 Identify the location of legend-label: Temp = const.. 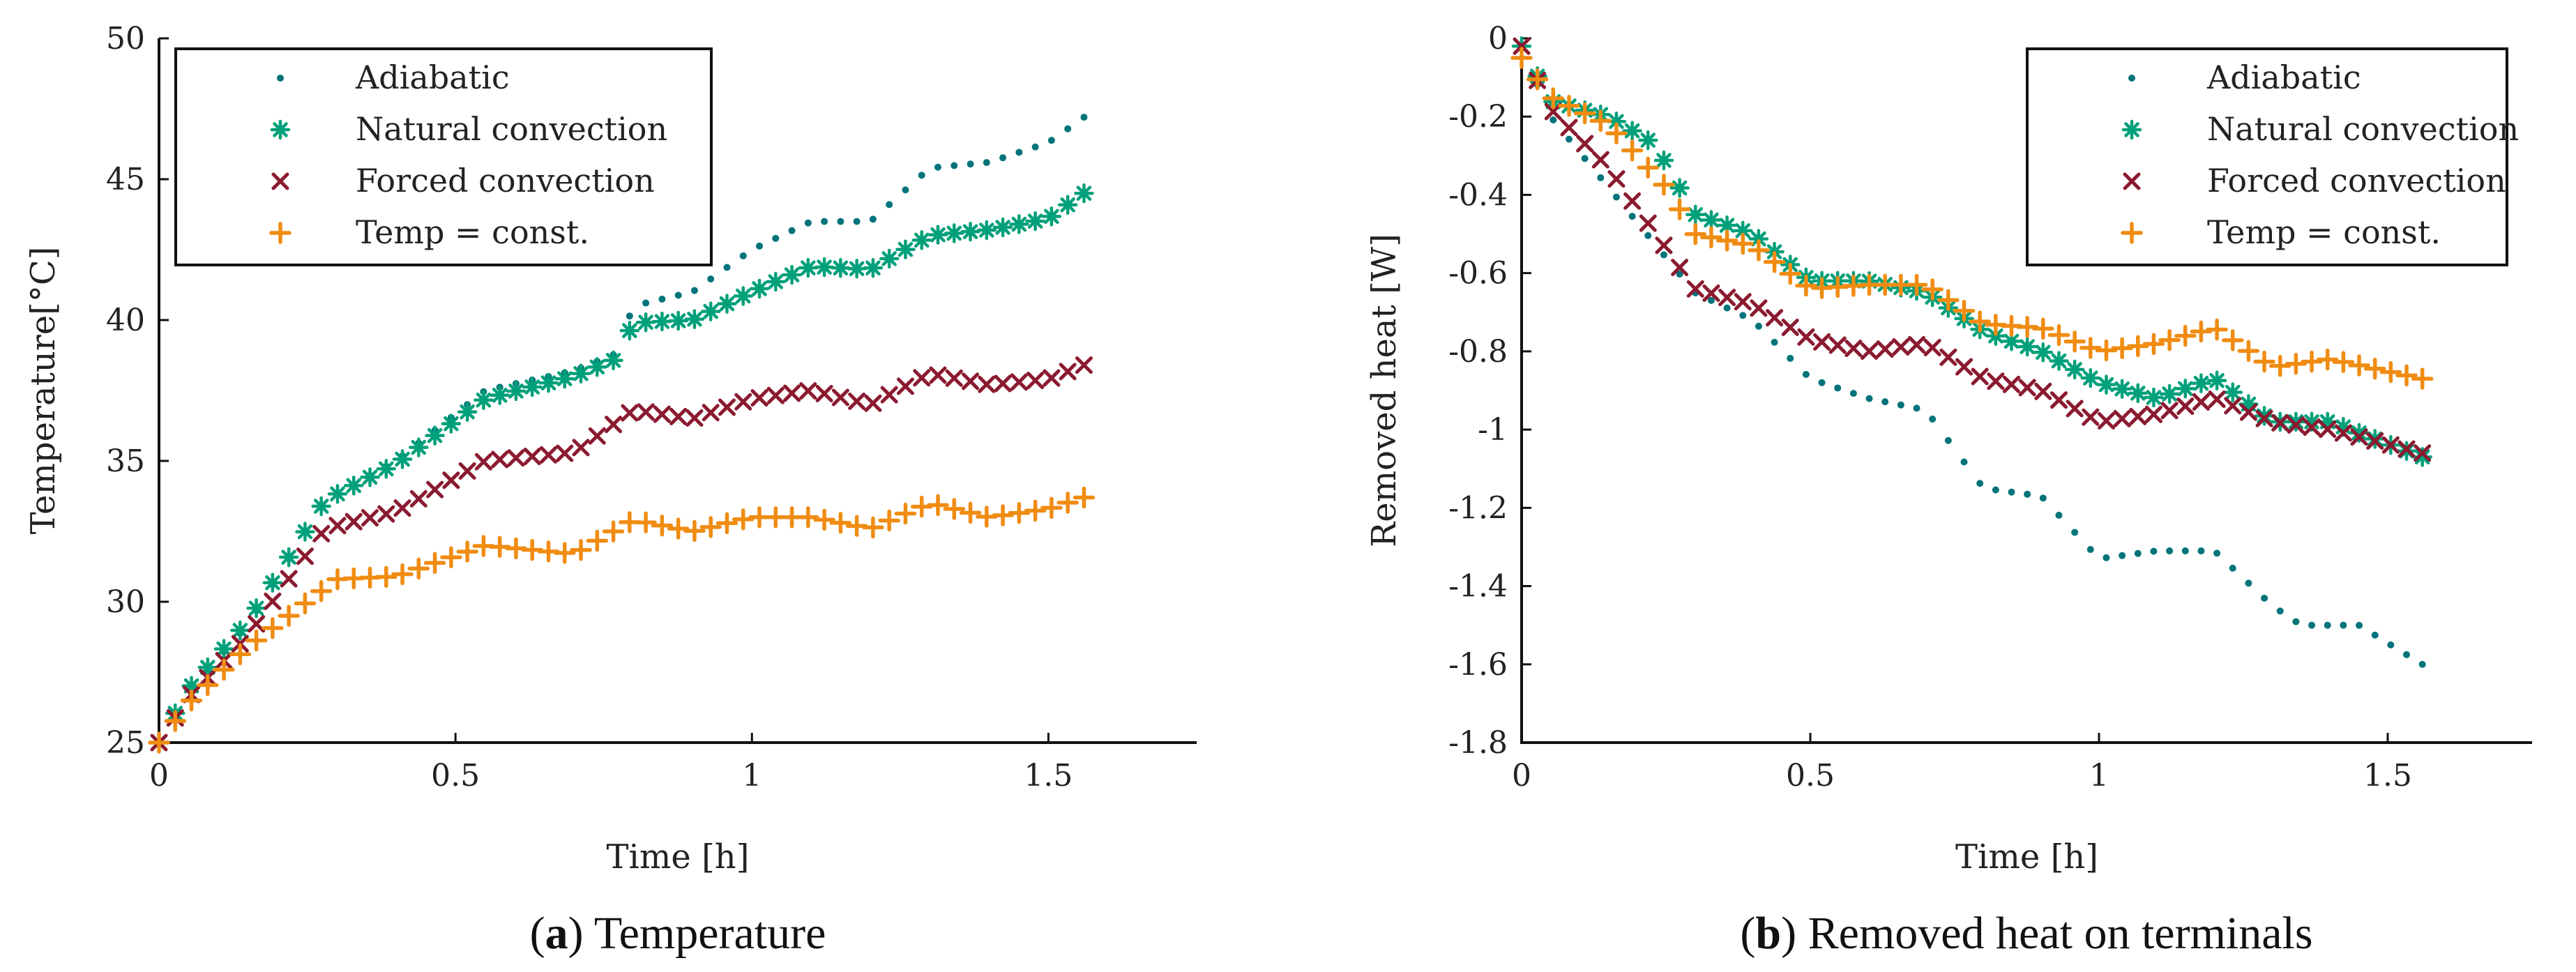
(472, 232).